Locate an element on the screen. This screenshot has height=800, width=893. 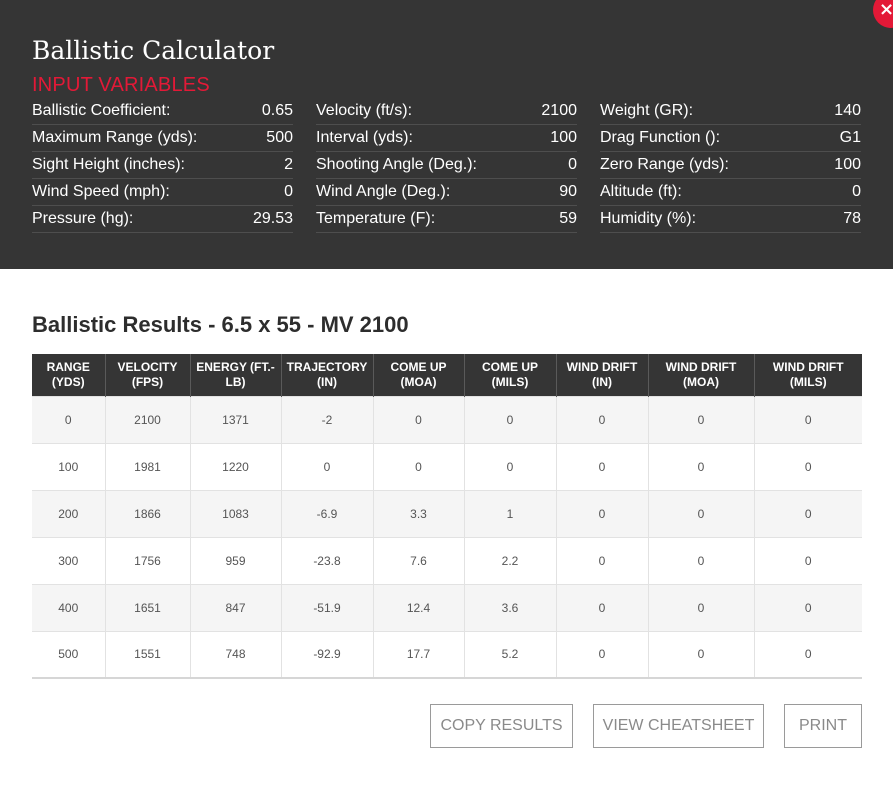
input-altitude: Altitude (ft): 0 is located at coordinates (730, 192).